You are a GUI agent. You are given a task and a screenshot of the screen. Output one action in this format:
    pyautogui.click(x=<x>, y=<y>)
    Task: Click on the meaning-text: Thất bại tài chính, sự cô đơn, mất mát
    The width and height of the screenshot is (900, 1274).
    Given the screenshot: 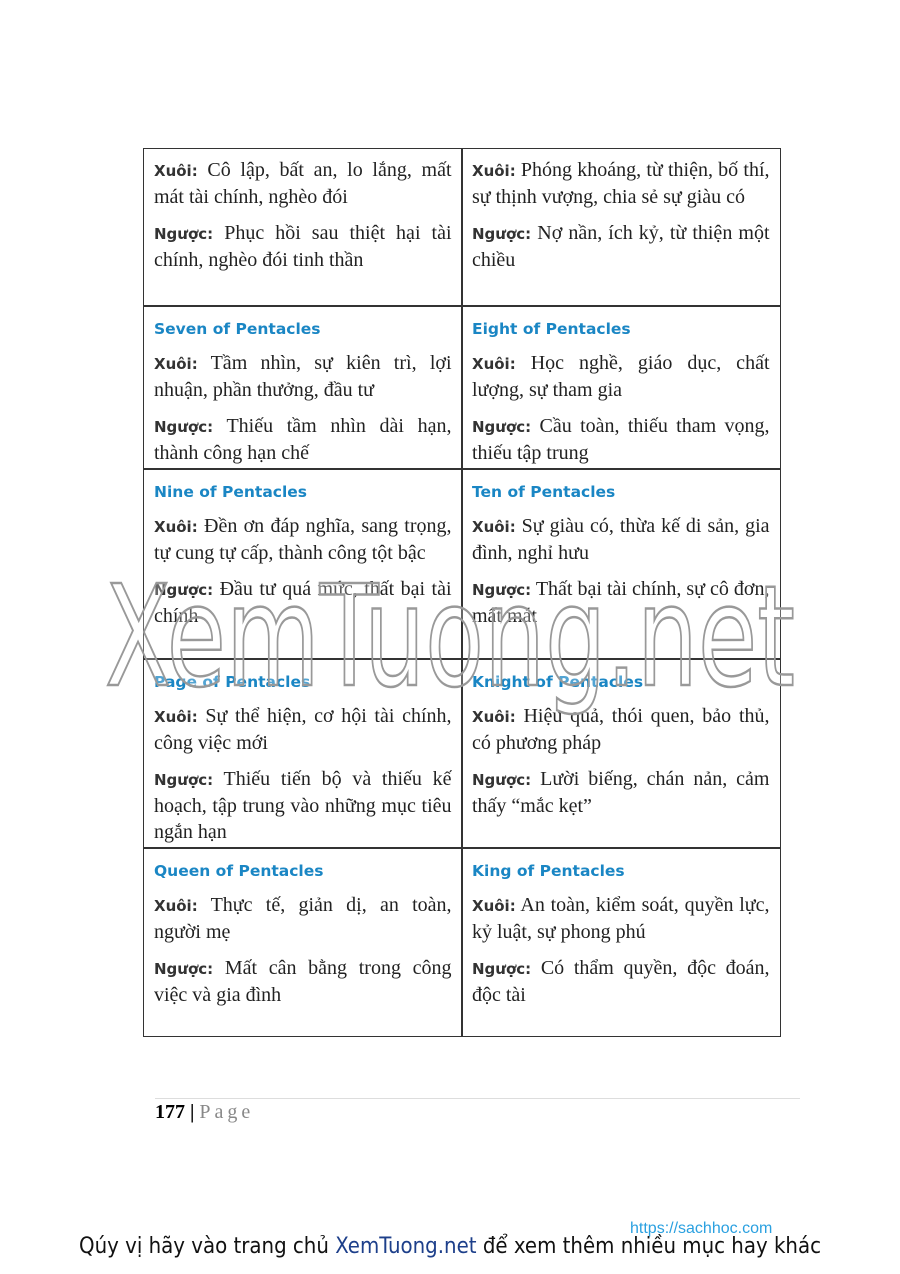 What is the action you would take?
    pyautogui.click(x=621, y=602)
    